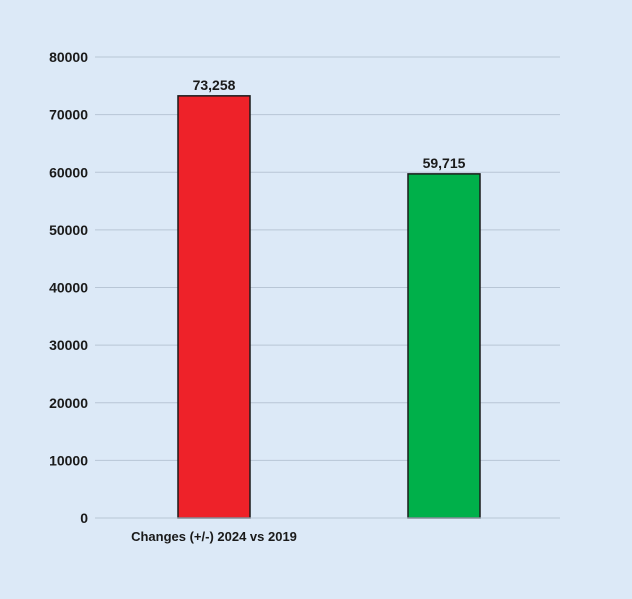 The image size is (632, 599). I want to click on y-tick-label: 70000, so click(68, 115).